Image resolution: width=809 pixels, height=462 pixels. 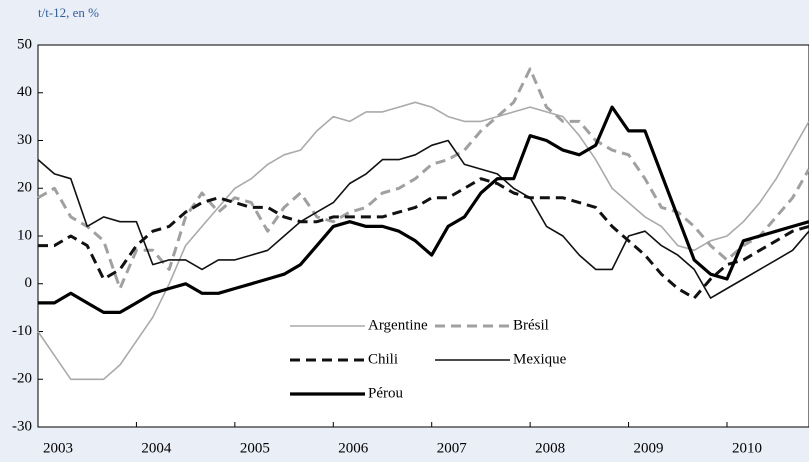 What do you see at coordinates (24, 44) in the screenshot?
I see `y-tick-label: 50` at bounding box center [24, 44].